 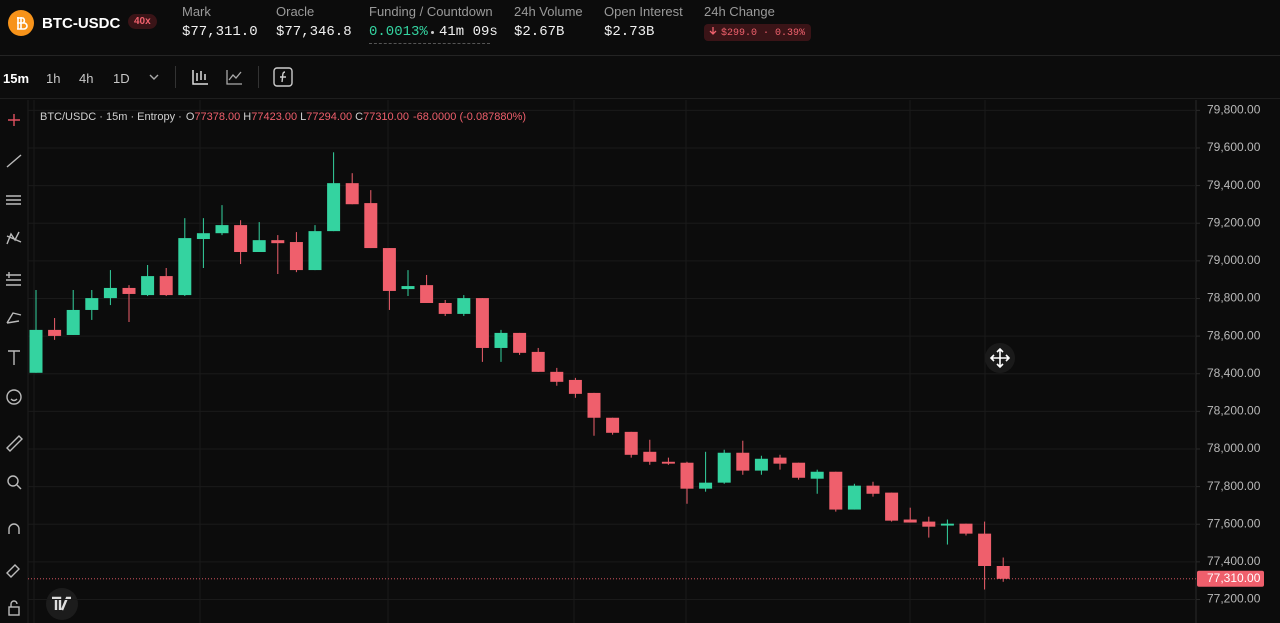 I want to click on funding-rate: 0.0013%, so click(x=398, y=32).